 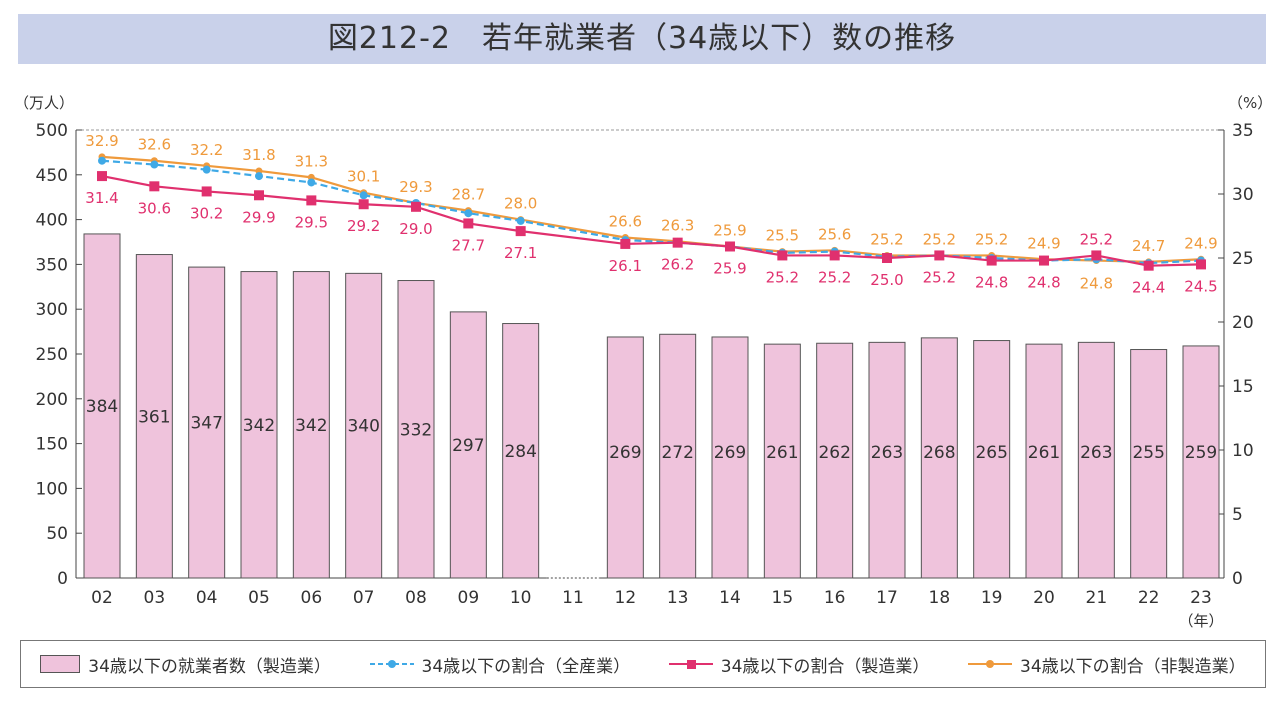 I want to click on data-label: 24.7, so click(x=1148, y=246).